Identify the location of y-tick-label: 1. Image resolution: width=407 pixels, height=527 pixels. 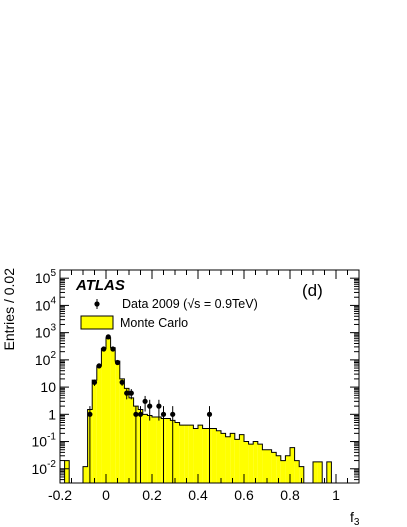
(52, 414).